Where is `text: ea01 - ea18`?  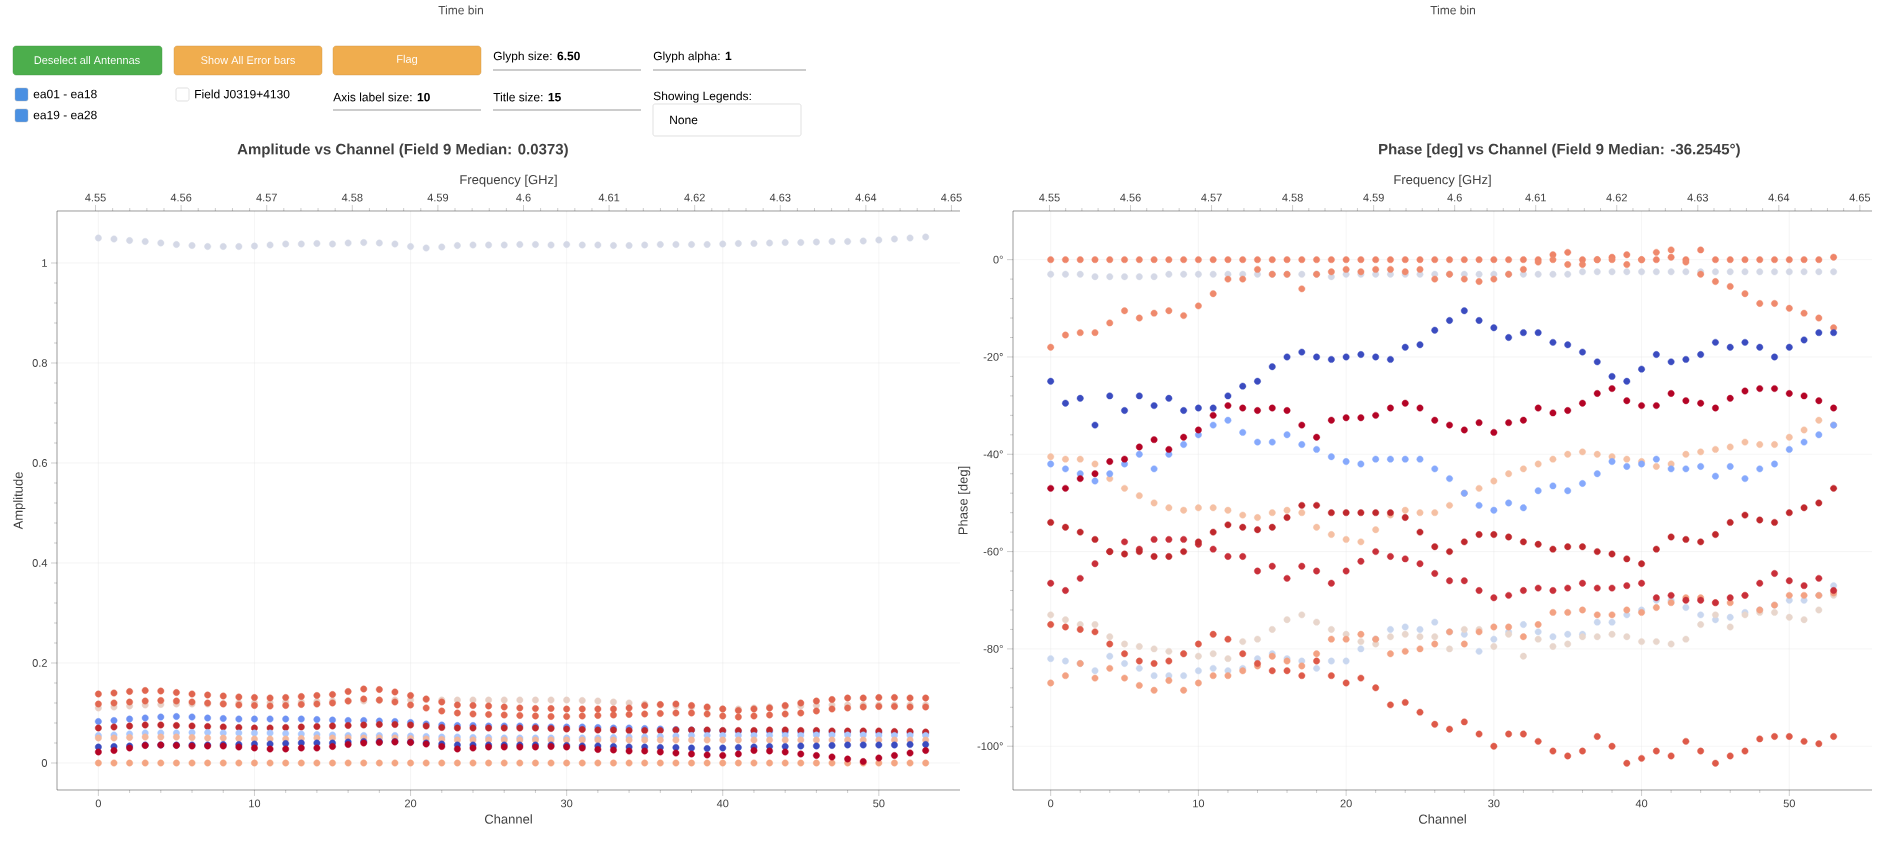
text: ea01 - ea18 is located at coordinates (65, 94).